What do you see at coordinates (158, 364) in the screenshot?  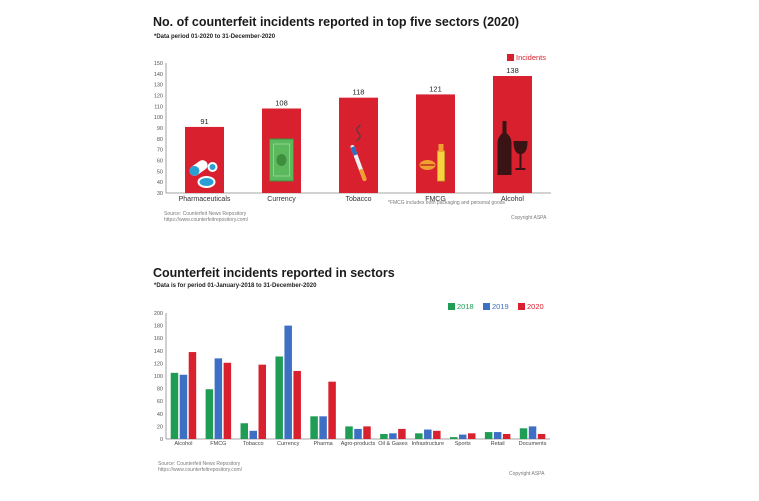 I see `chart2-y-tick-label: 120` at bounding box center [158, 364].